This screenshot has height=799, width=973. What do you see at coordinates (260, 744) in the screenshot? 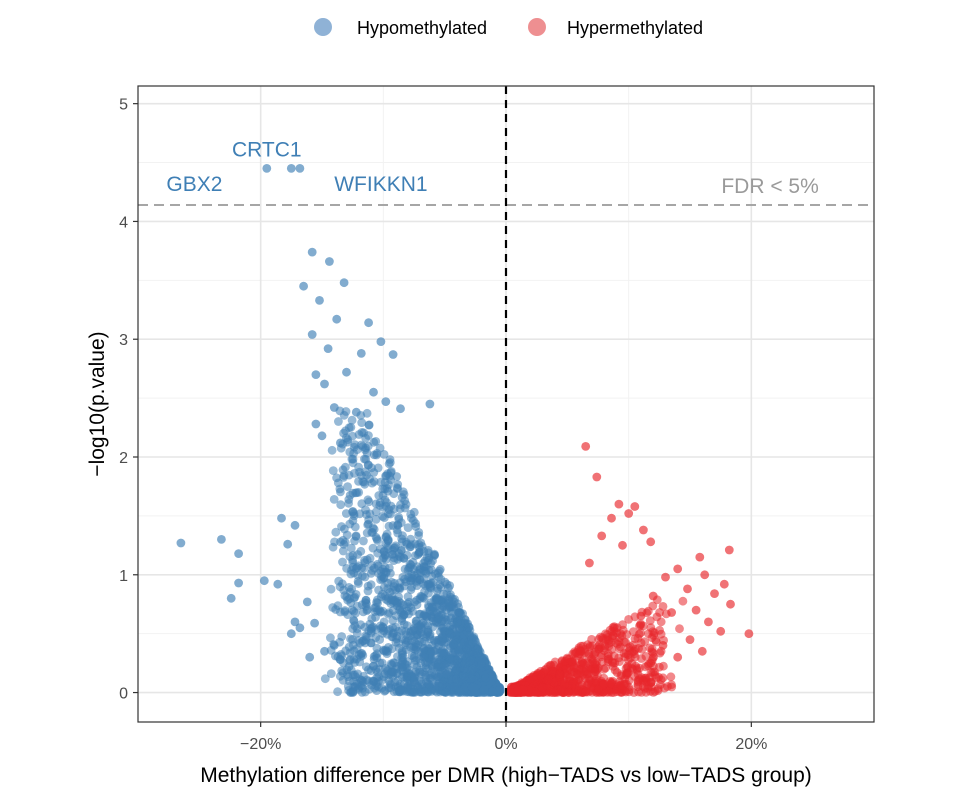
I see `x-tick-label: −20%` at bounding box center [260, 744].